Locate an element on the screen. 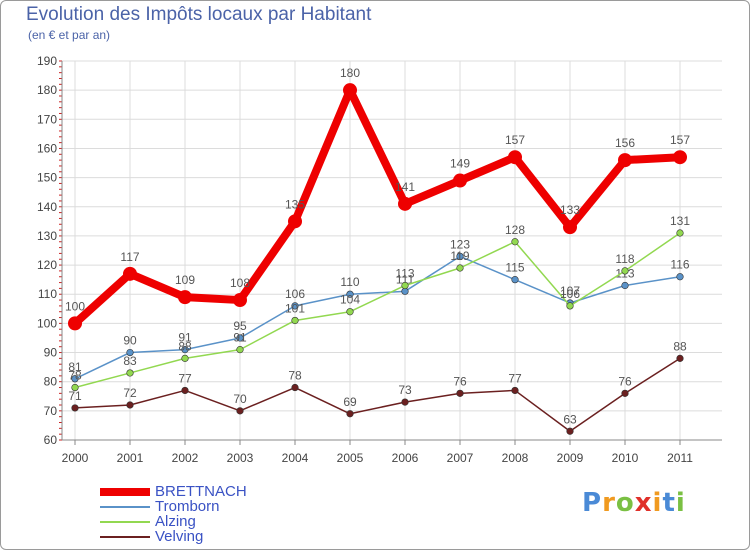 This screenshot has height=550, width=750. data-label: 107 is located at coordinates (570, 291).